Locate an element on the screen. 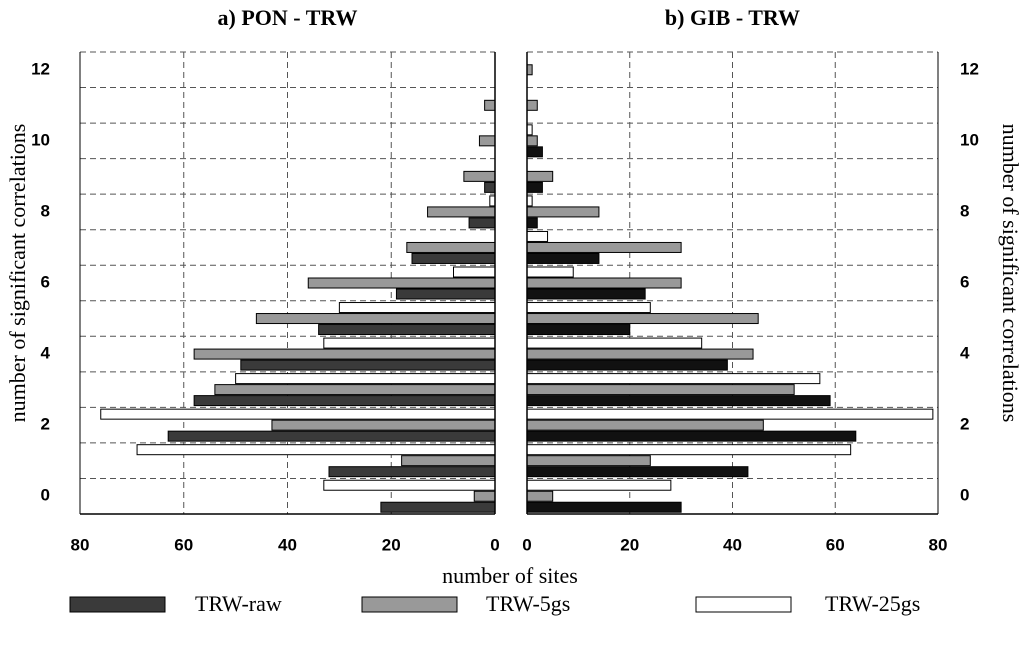 The width and height of the screenshot is (1028, 646). chart-title: b) GIB - TRW is located at coordinates (732, 17).